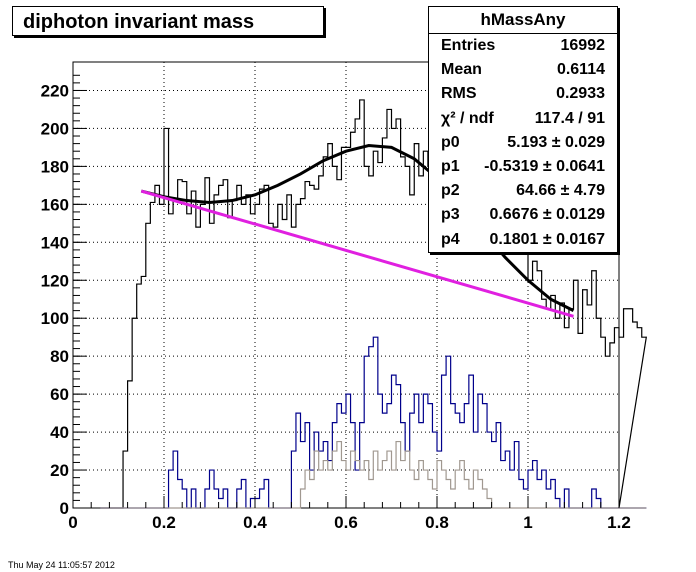  Describe the element at coordinates (164, 522) in the screenshot. I see `x-tick-label: 0.2` at that location.